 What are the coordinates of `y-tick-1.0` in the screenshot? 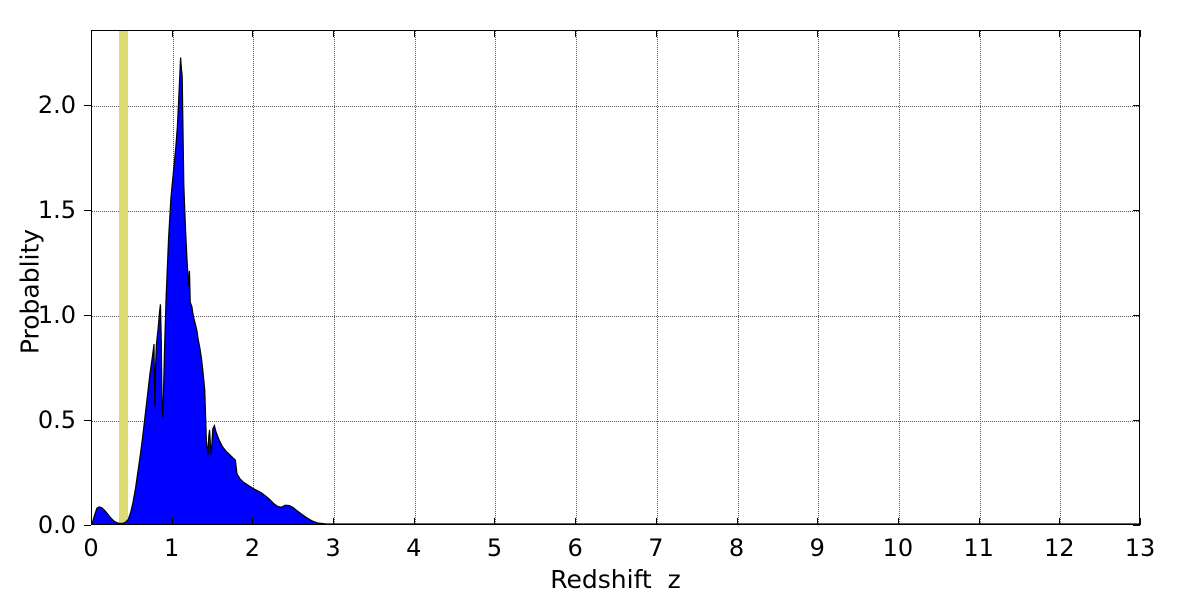 It's located at (87, 315).